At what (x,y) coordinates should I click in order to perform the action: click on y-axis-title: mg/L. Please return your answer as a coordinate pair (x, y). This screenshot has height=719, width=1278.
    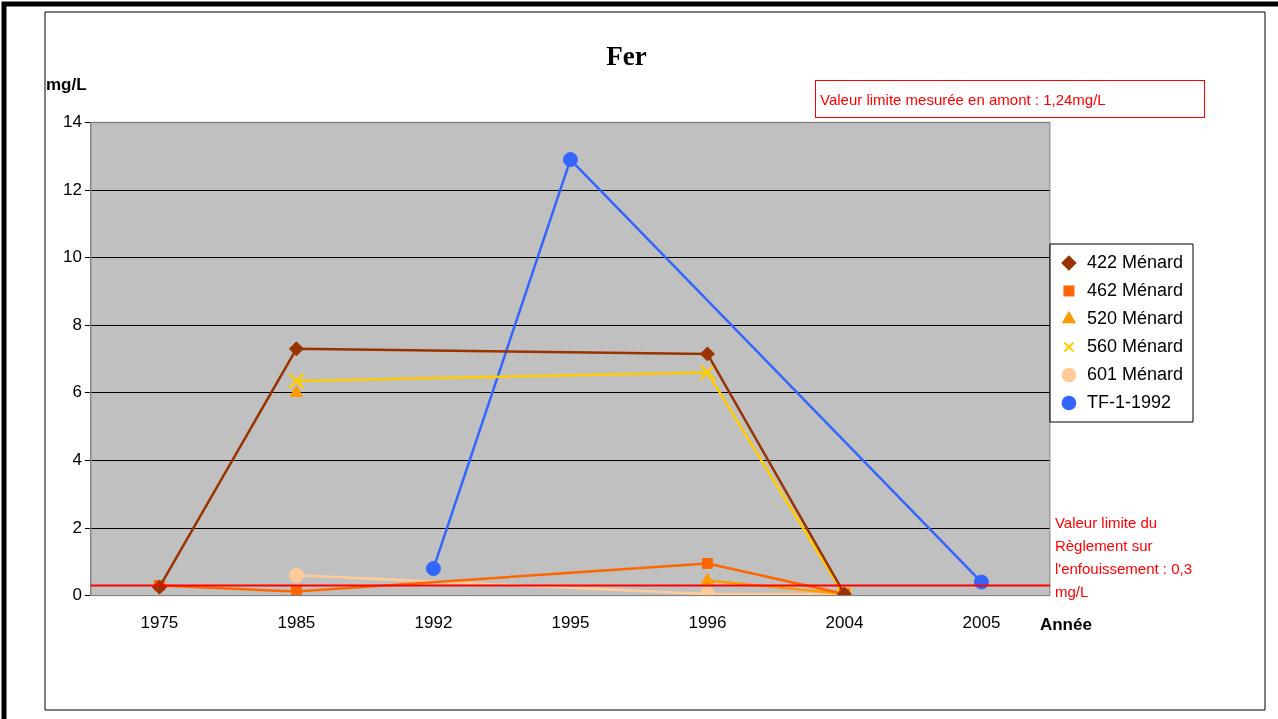
    Looking at the image, I should click on (66, 85).